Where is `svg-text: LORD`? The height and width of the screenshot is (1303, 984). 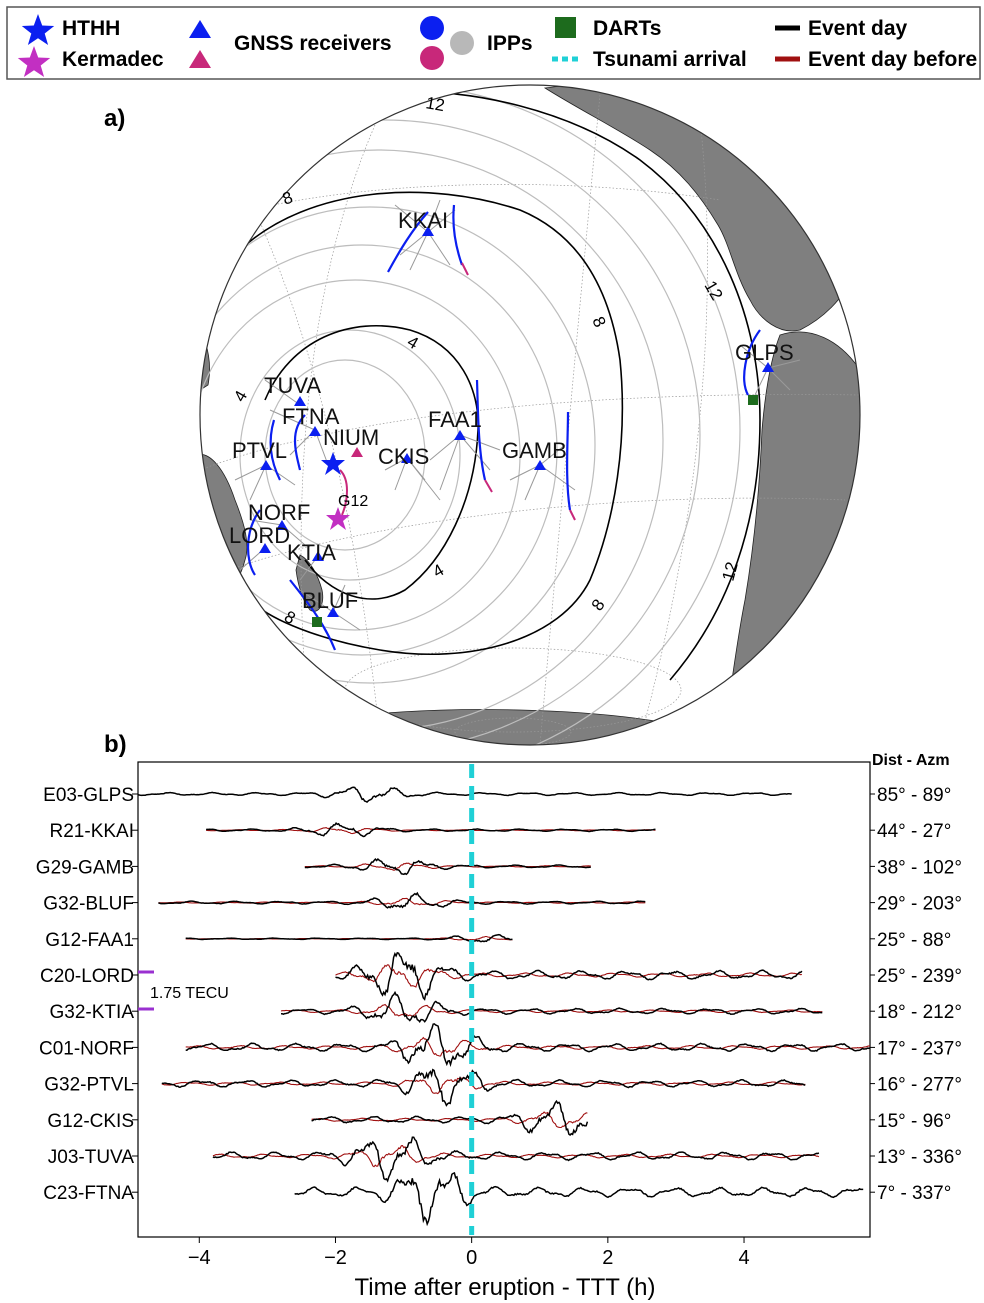
svg-text: LORD is located at coordinates (259, 535).